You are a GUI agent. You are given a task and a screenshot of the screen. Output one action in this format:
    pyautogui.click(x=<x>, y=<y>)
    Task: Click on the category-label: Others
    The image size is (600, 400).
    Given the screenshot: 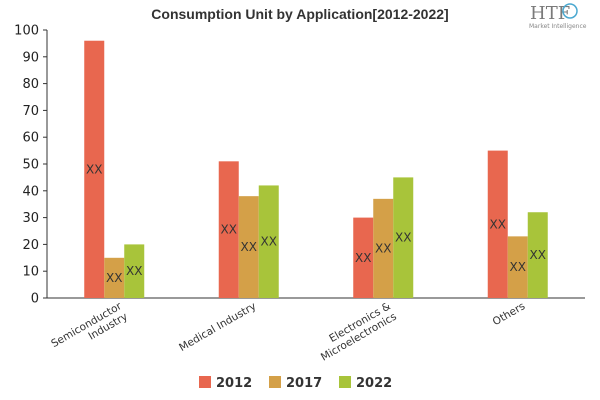 What is the action you would take?
    pyautogui.click(x=509, y=314)
    